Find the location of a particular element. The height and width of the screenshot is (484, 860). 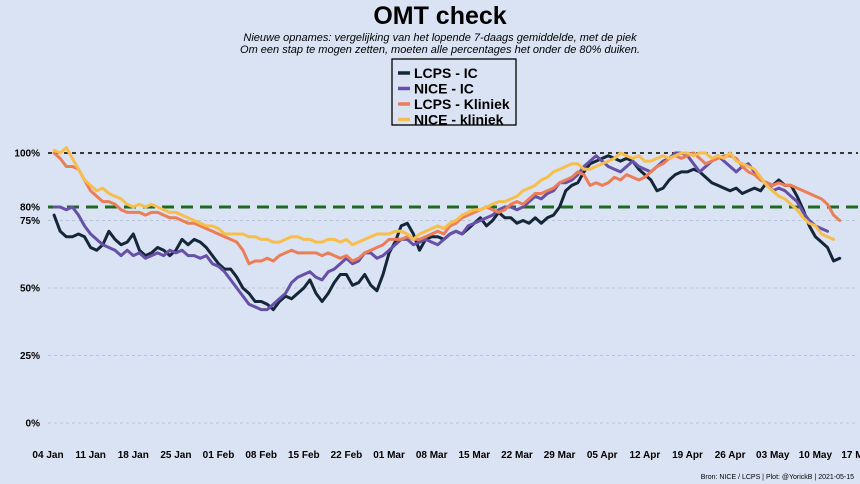

x-tick-label: 22 Mar is located at coordinates (517, 455).